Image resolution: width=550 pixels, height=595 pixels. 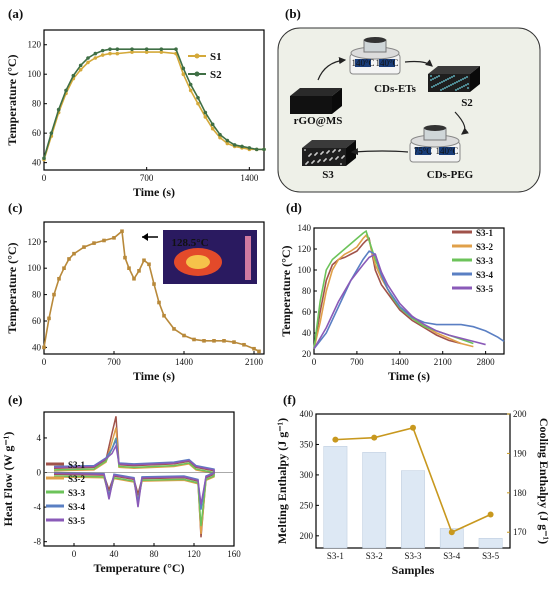 I want to click on panel-label-f: (f), so click(x=289, y=399).